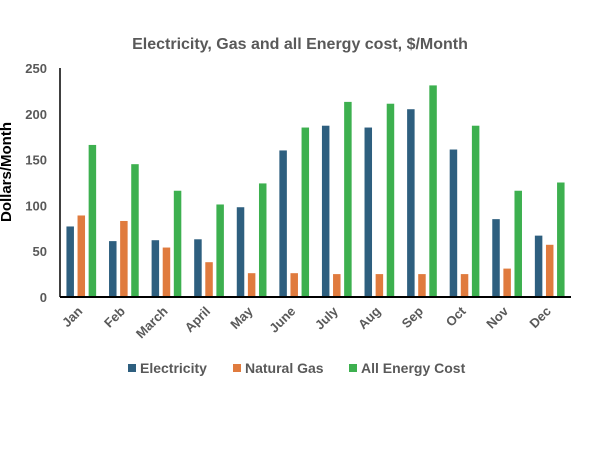 The height and width of the screenshot is (450, 594). I want to click on bar-natural-gas-dec, so click(549, 270).